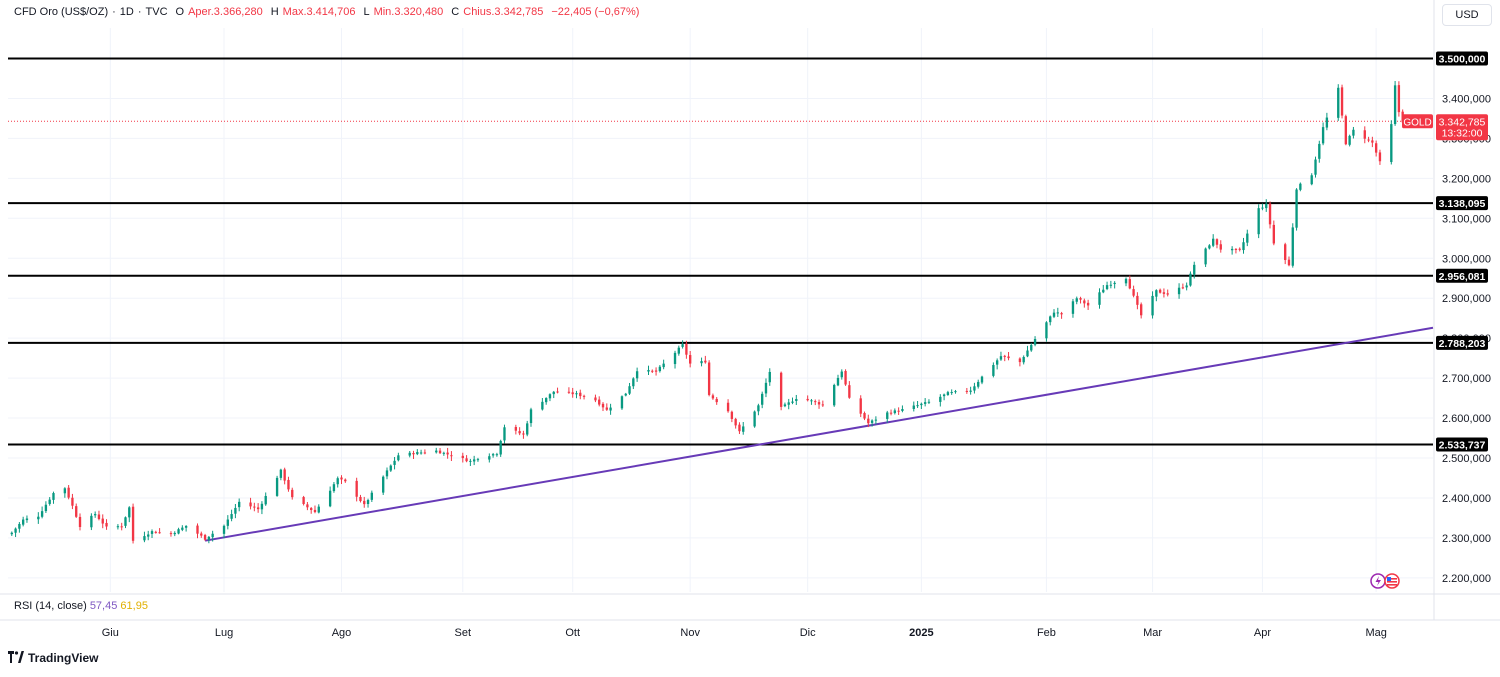 This screenshot has height=677, width=1500. Describe the element at coordinates (455, 12) in the screenshot. I see `close-label: C` at that location.